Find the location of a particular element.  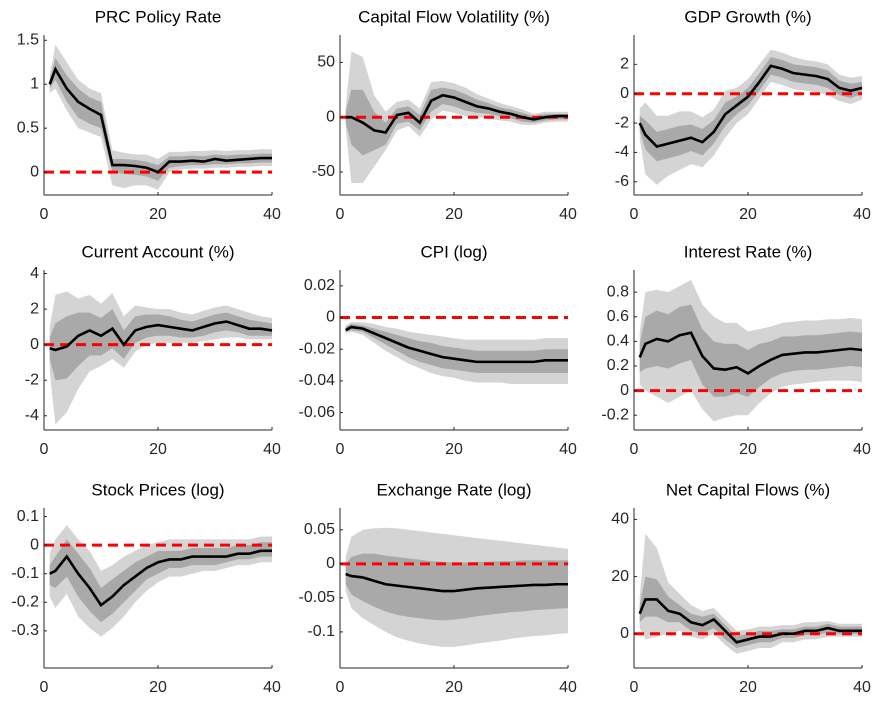

chart-title: Capital Flow Volatility (%) is located at coordinates (454, 16).